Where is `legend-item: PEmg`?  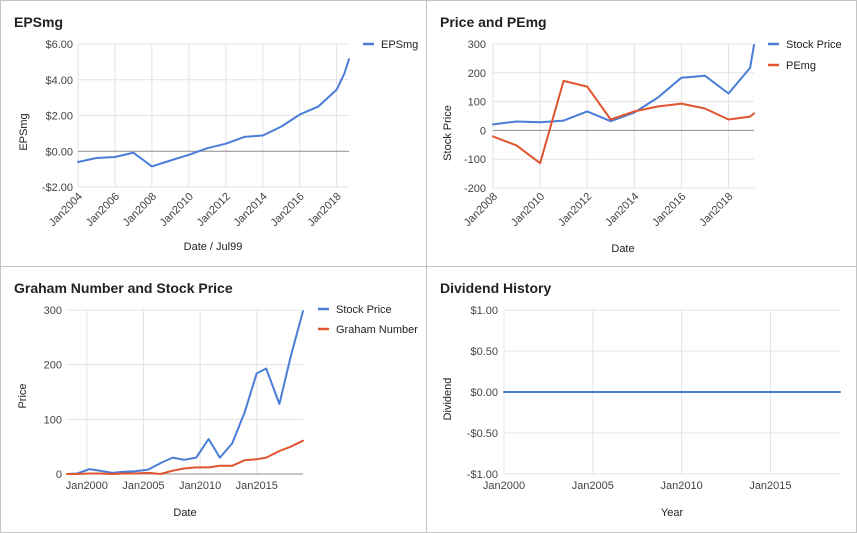
legend-item: PEmg is located at coordinates (792, 66).